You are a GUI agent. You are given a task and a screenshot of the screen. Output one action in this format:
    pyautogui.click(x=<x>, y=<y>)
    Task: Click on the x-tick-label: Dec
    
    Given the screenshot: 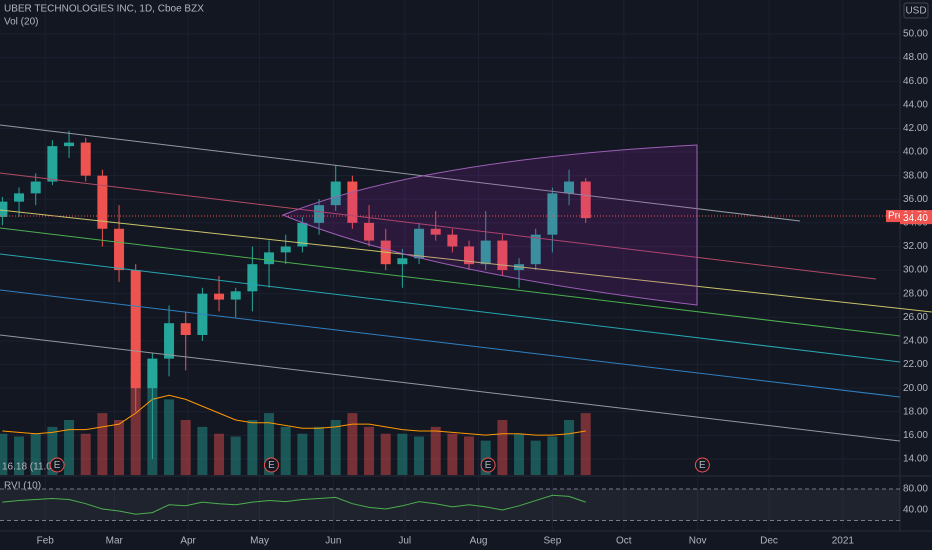 What is the action you would take?
    pyautogui.click(x=769, y=541)
    